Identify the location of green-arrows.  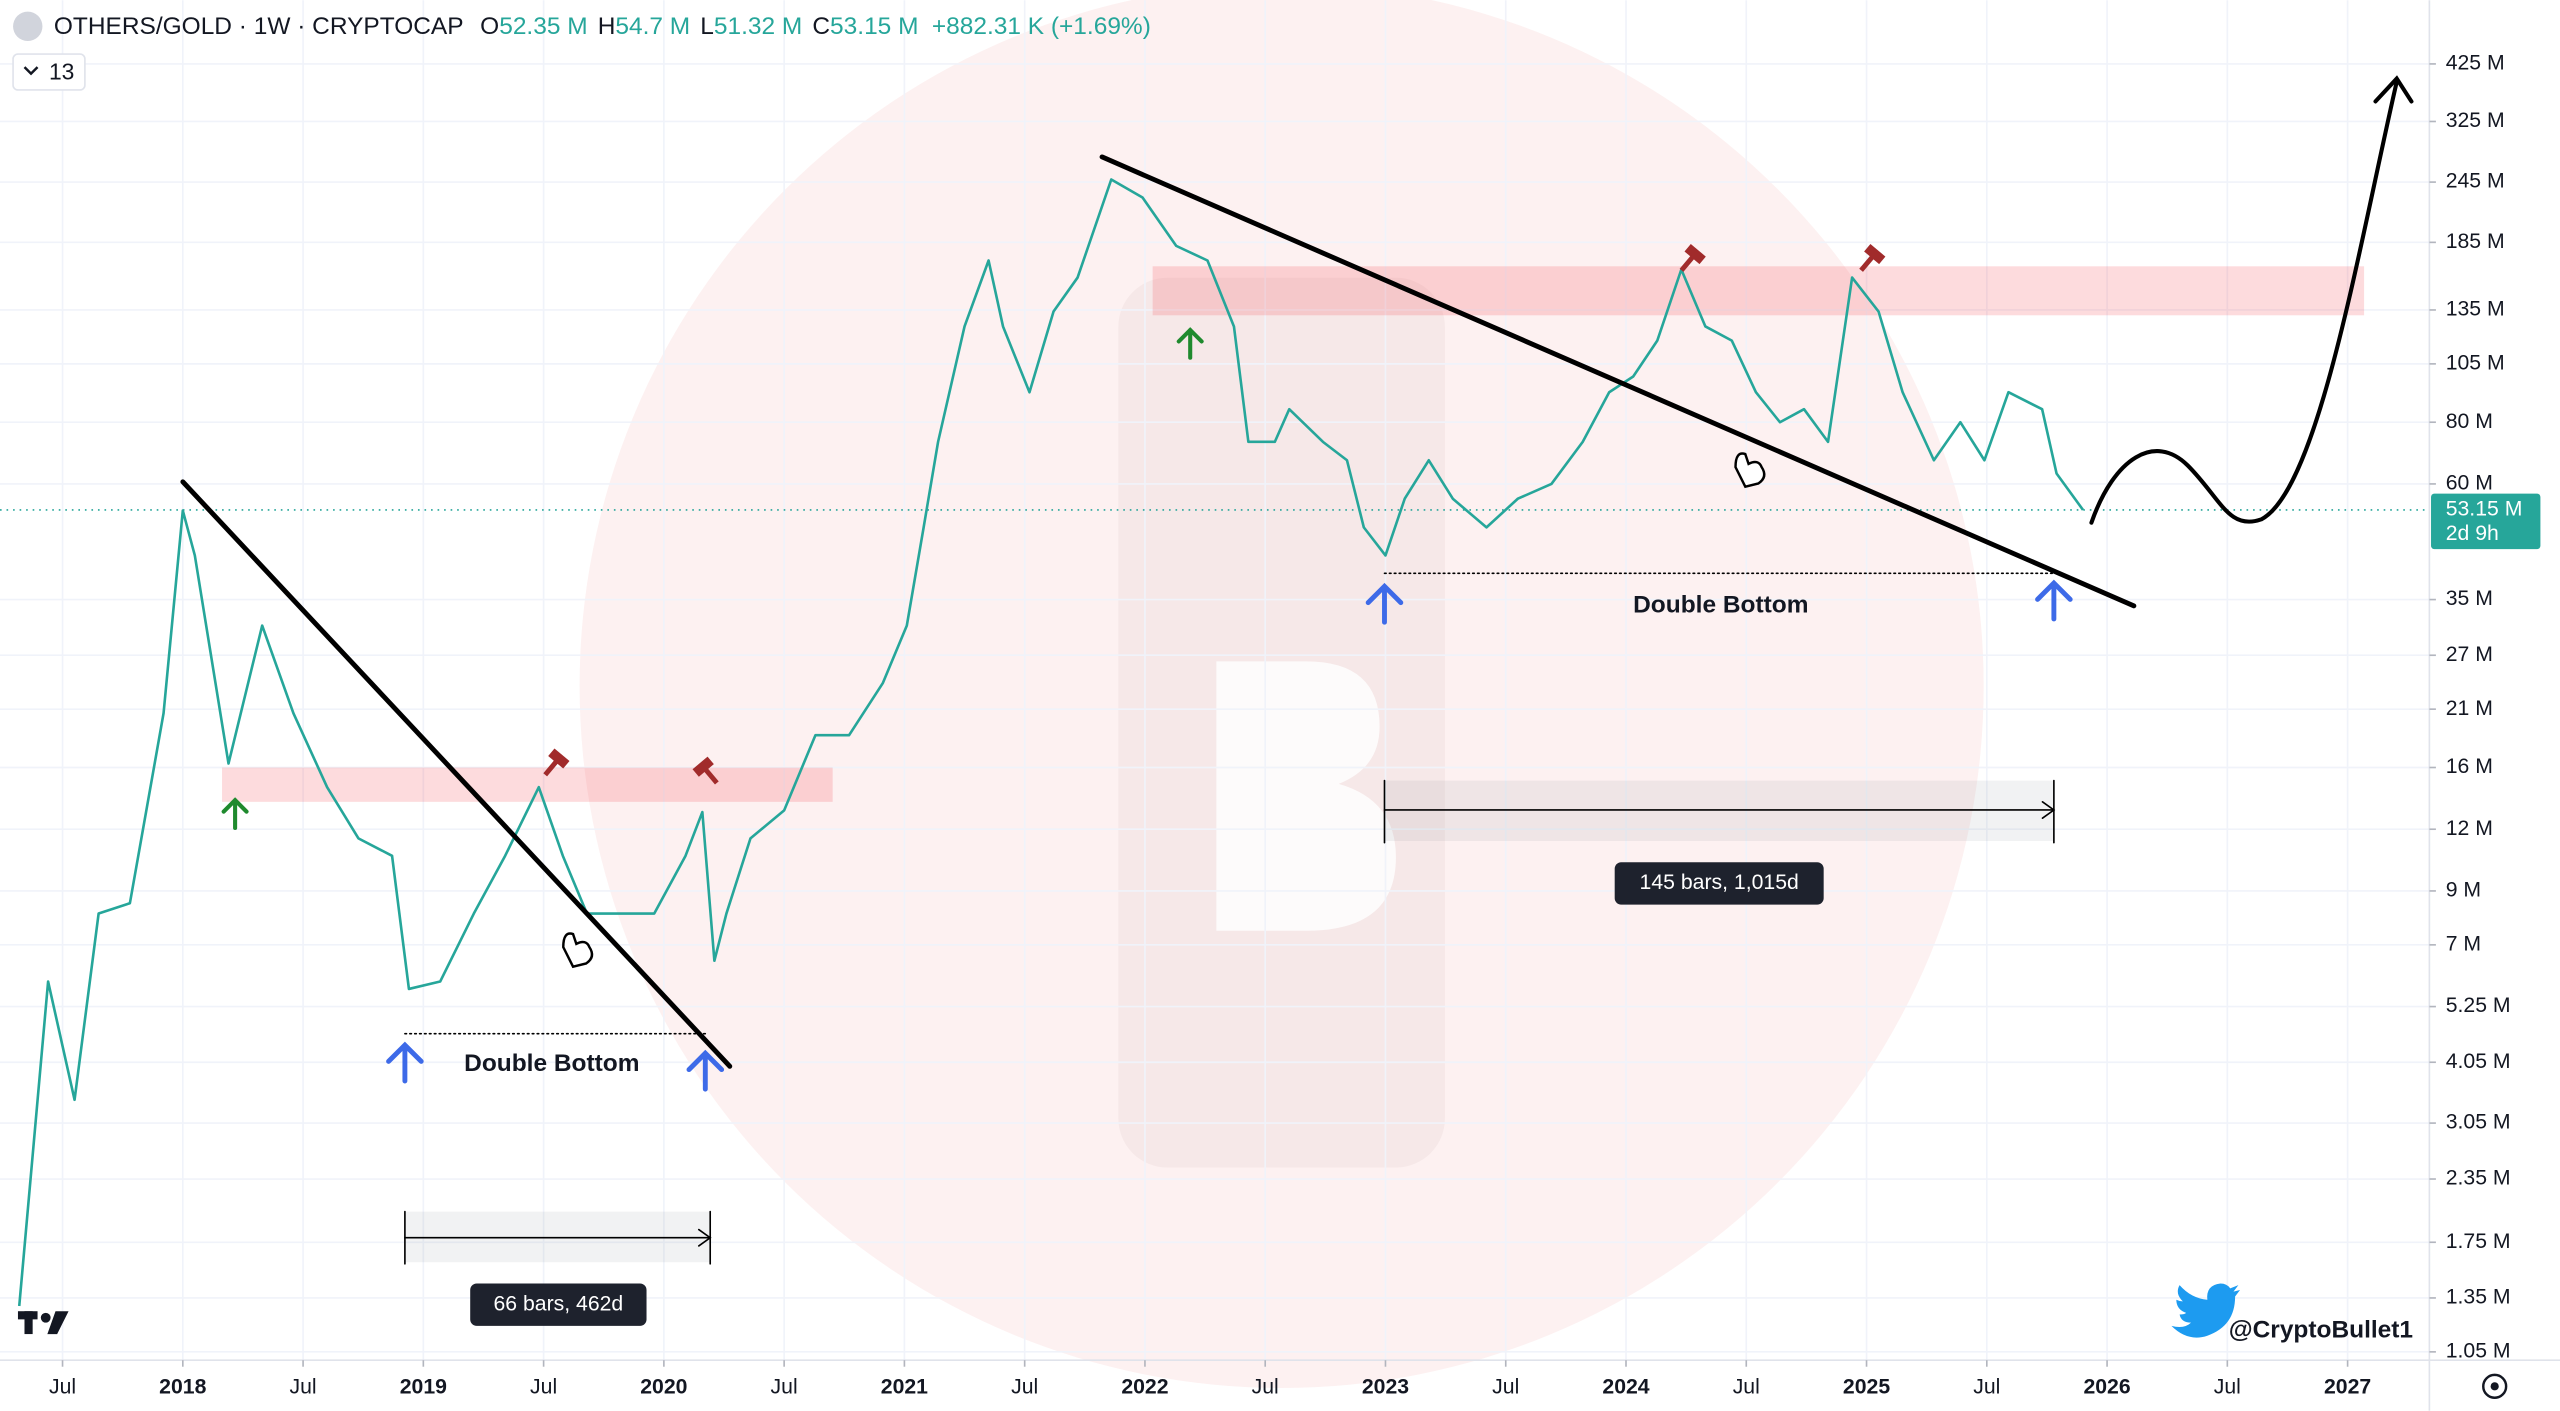
(712, 578).